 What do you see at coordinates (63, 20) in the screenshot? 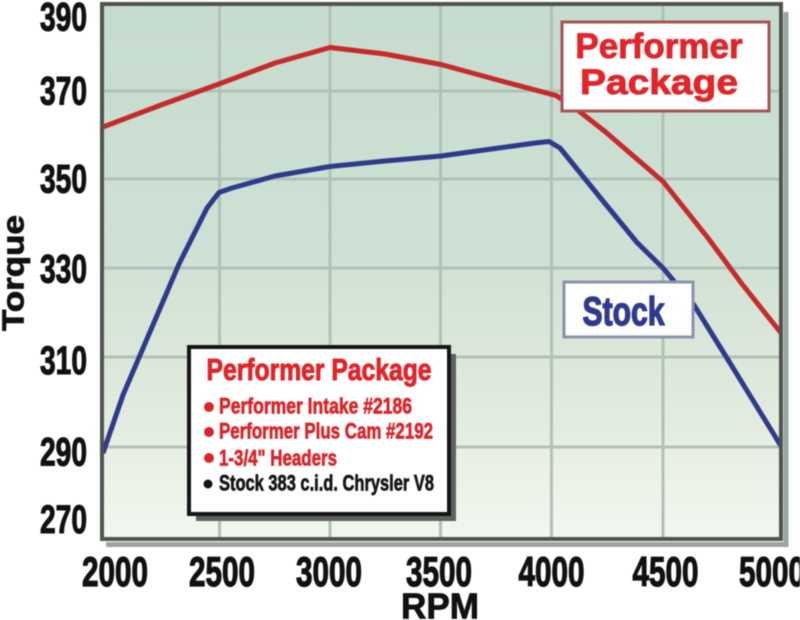
I see `svg-text: 390` at bounding box center [63, 20].